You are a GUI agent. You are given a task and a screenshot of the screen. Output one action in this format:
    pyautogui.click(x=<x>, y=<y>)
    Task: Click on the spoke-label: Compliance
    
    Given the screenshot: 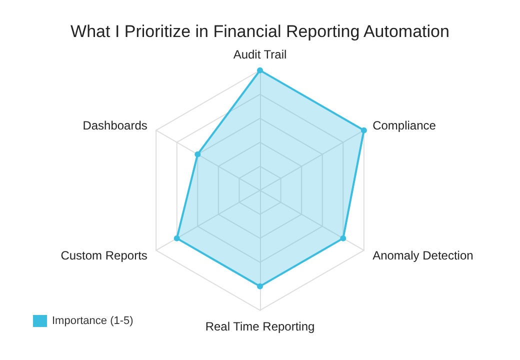 What is the action you would take?
    pyautogui.click(x=404, y=125)
    